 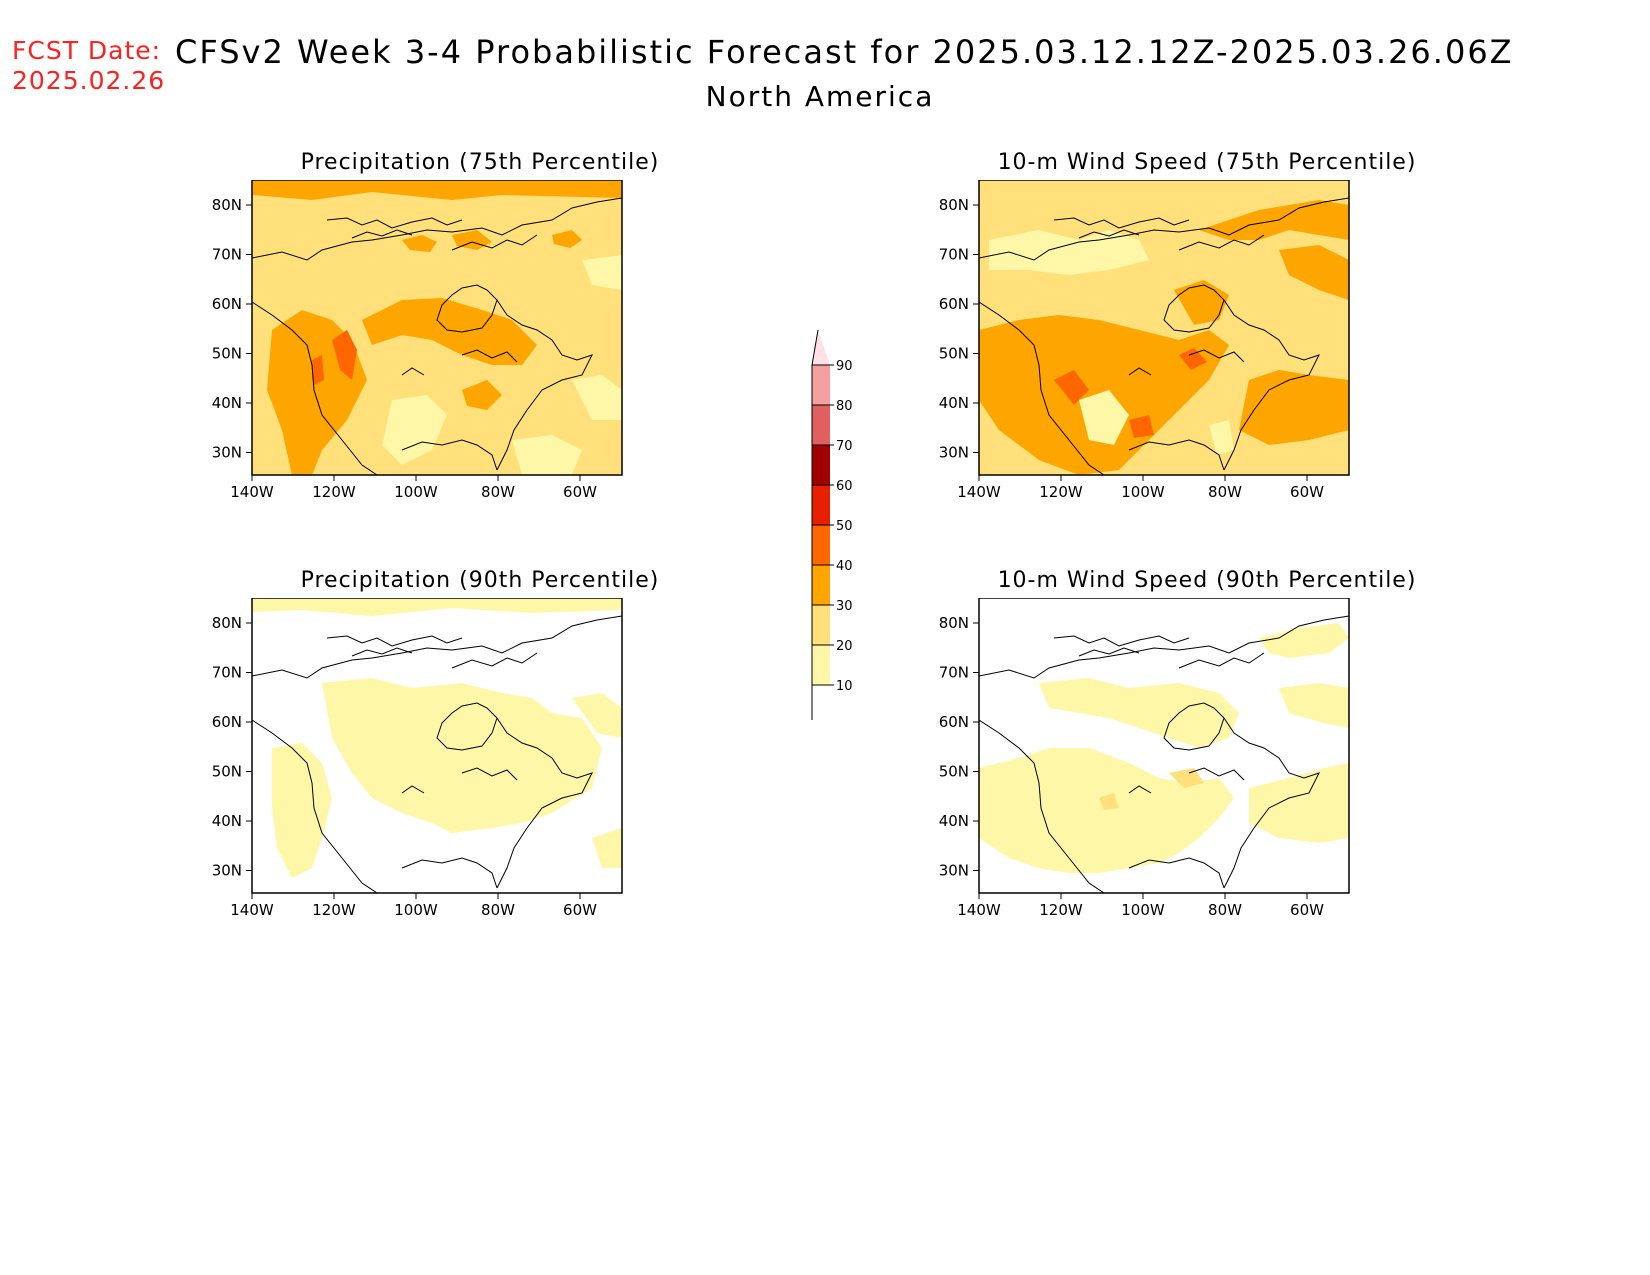 What do you see at coordinates (480, 580) in the screenshot?
I see `panel-title: Precipitation (90th Percentile)` at bounding box center [480, 580].